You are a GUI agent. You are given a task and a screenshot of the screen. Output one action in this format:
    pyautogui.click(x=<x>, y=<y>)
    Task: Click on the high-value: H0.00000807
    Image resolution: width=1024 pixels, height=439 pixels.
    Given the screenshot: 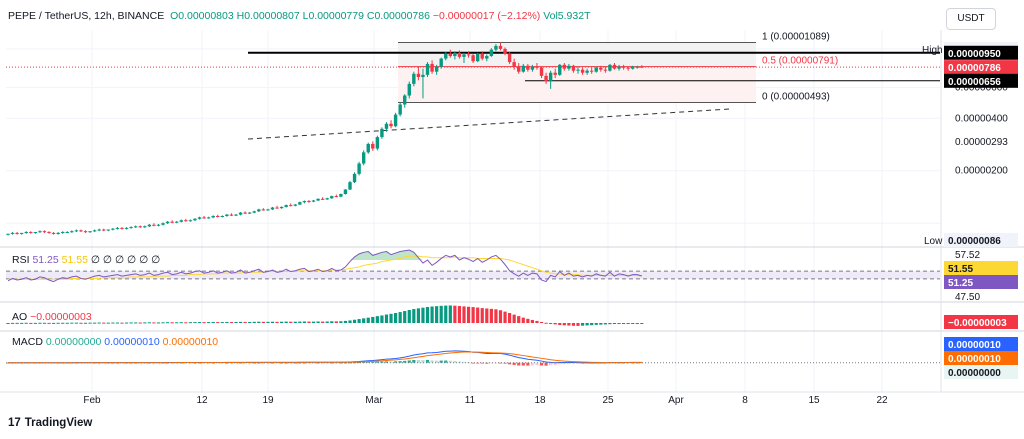 What is the action you would take?
    pyautogui.click(x=268, y=16)
    